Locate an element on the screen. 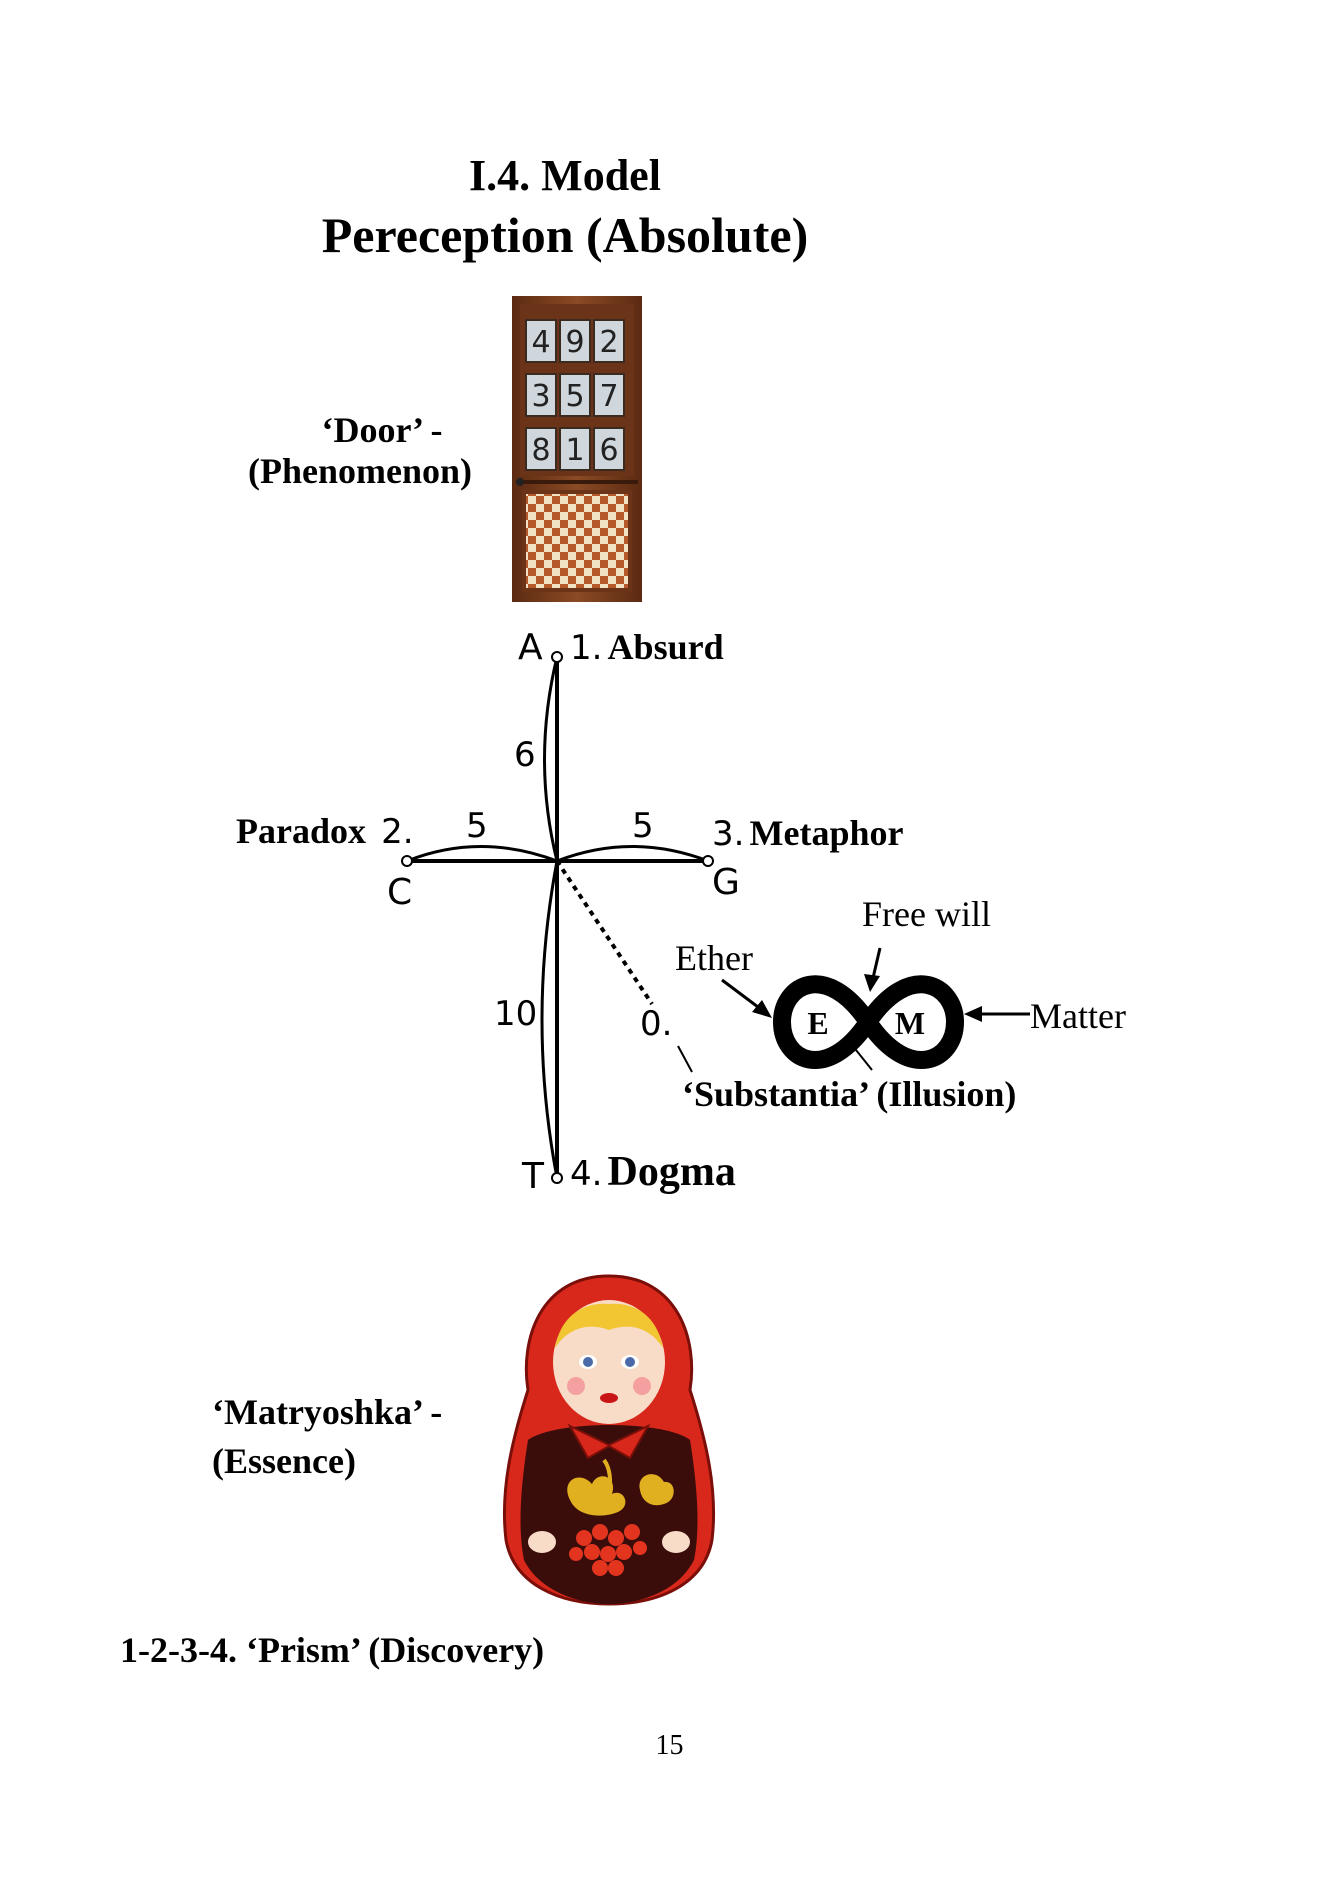 This screenshot has width=1339, height=1890. magic-cell: 7 is located at coordinates (608, 396).